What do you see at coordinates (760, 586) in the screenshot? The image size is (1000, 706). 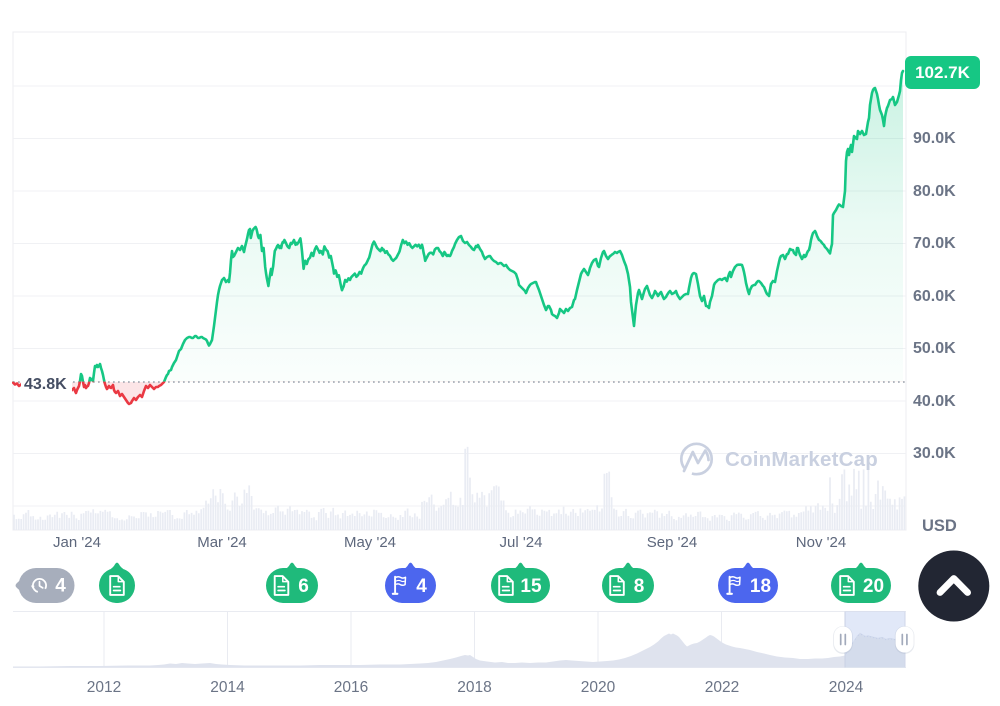 I see `svg-text: 18` at bounding box center [760, 586].